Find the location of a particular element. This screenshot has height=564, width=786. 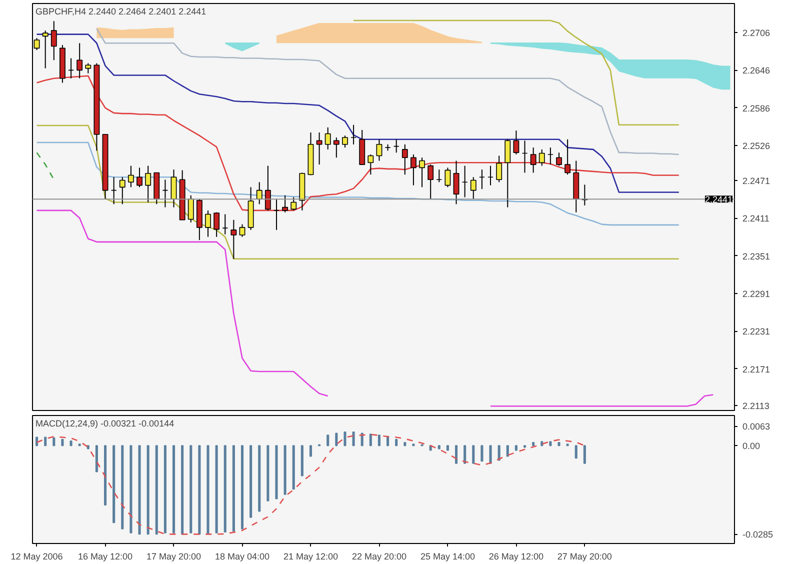

y-tick-label: 2.2351 is located at coordinates (756, 256).